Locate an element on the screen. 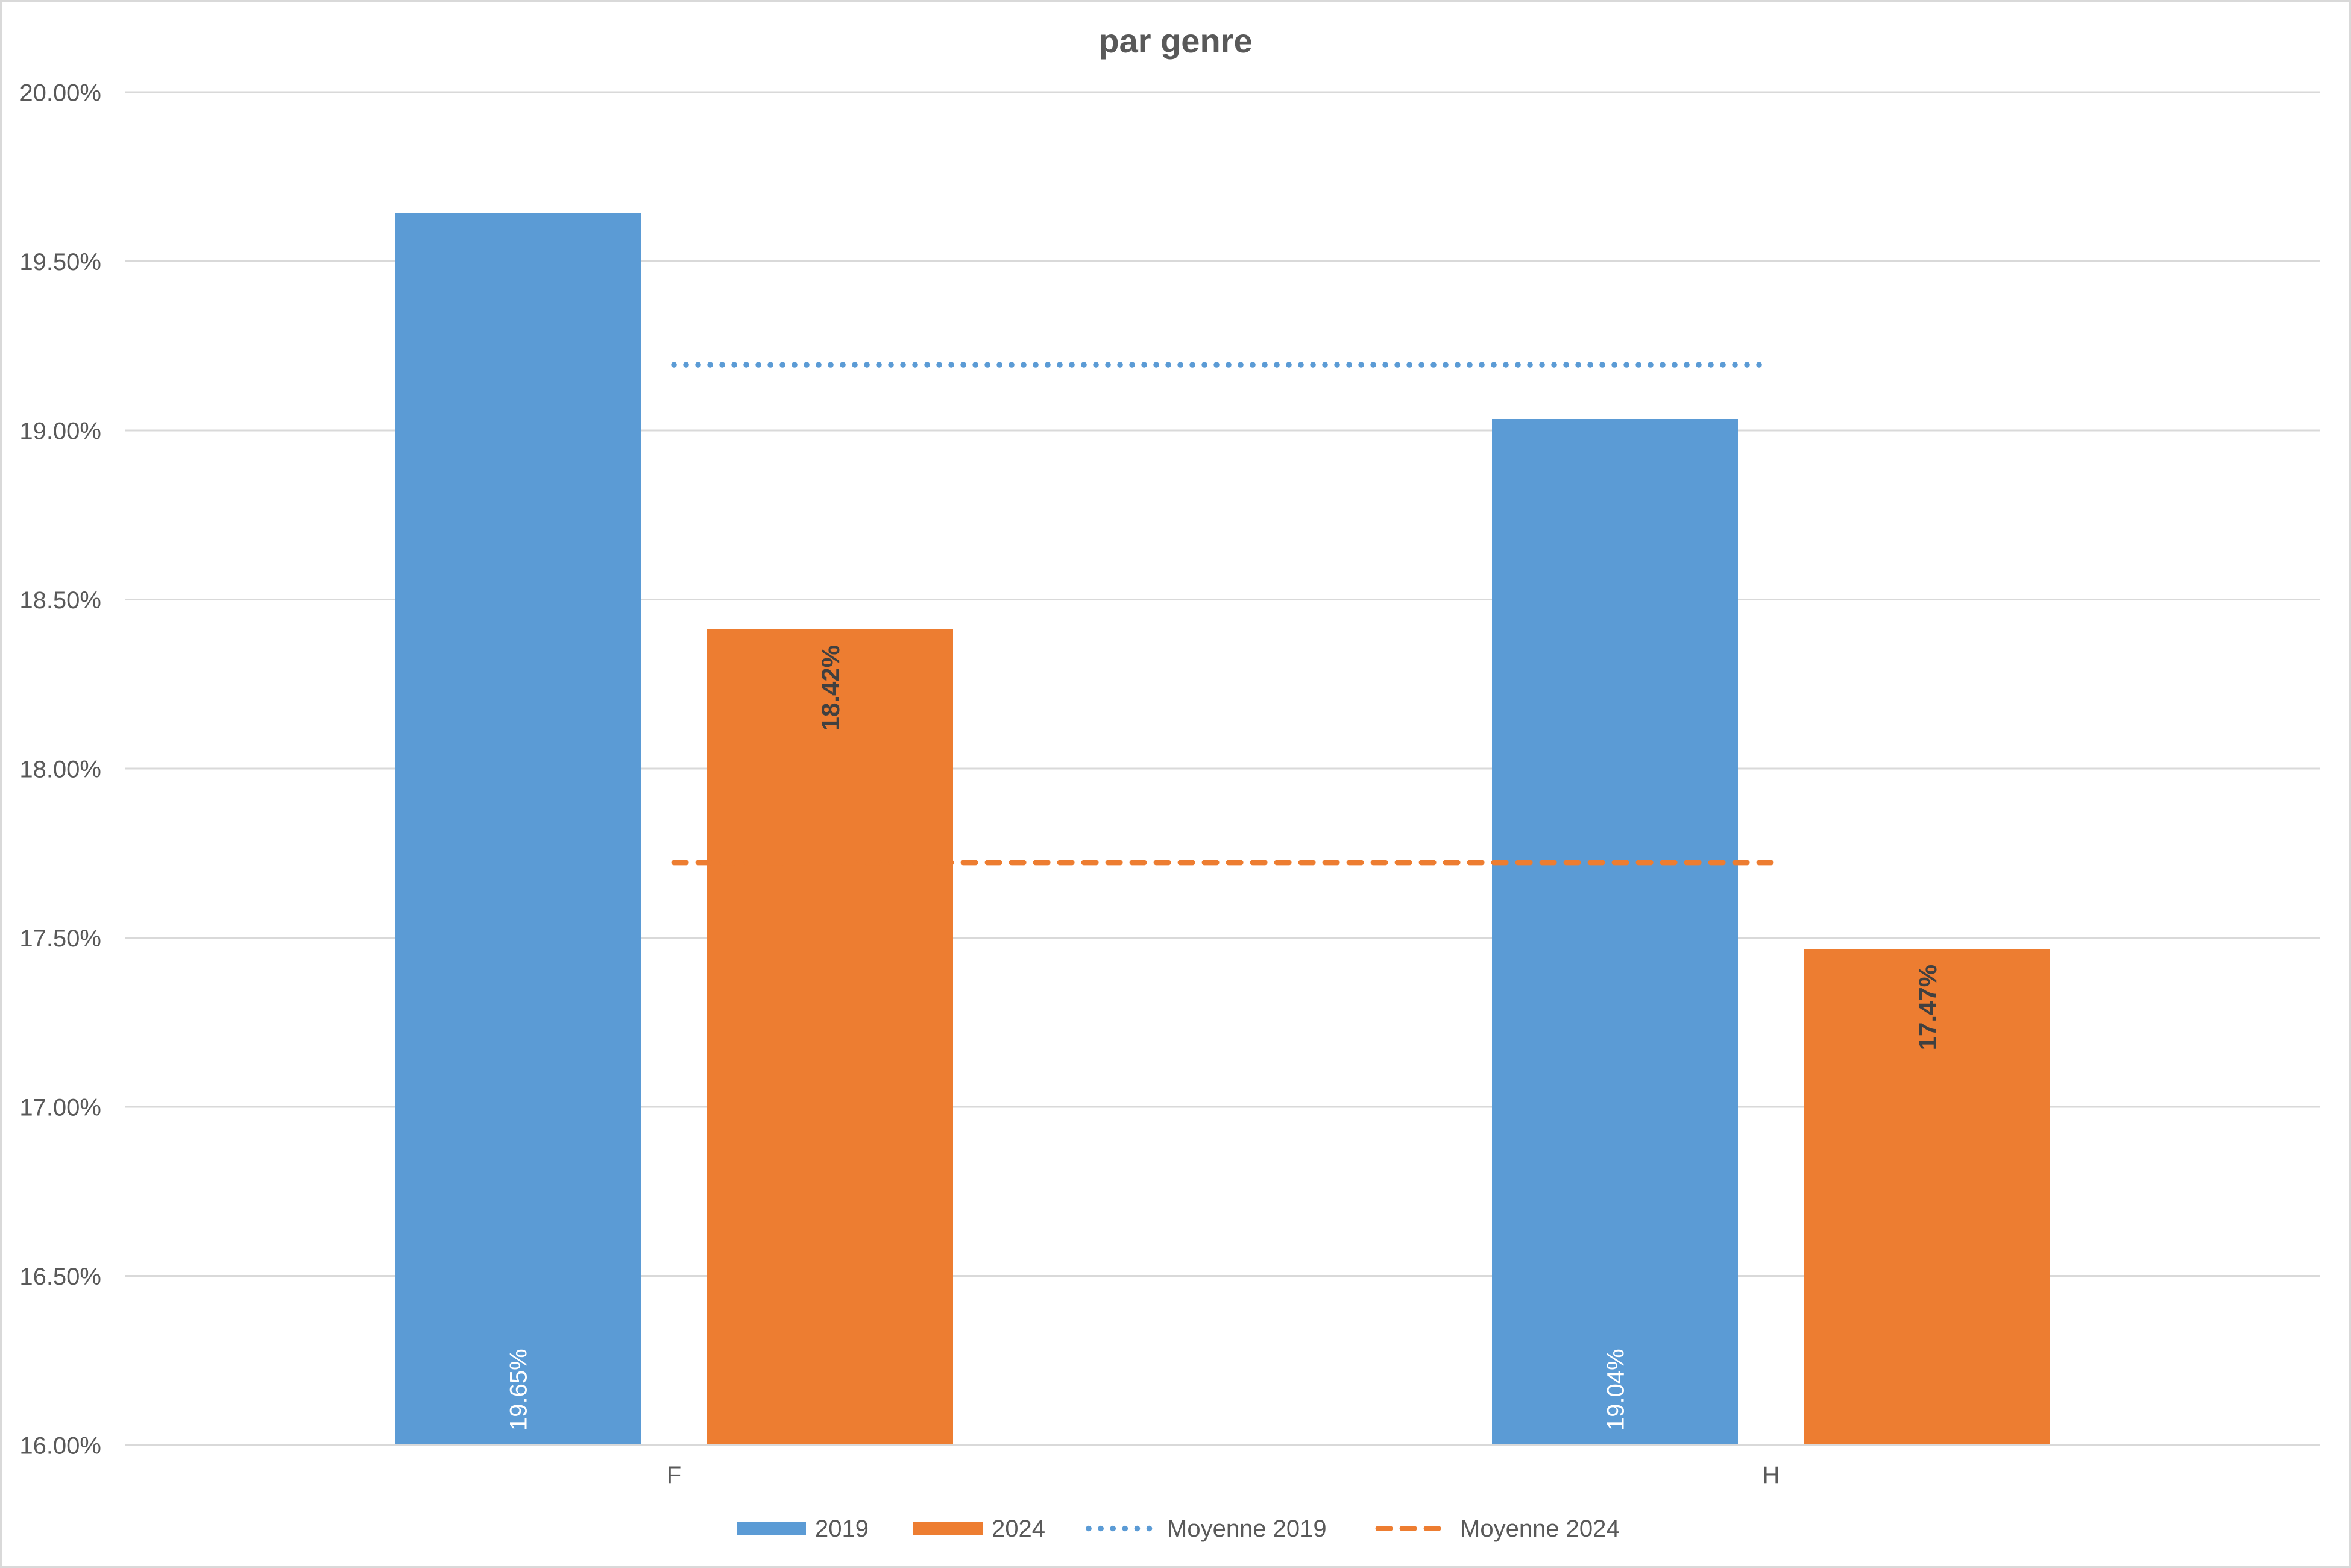 The width and height of the screenshot is (2351, 1568). svg-text: 18.42% is located at coordinates (830, 688).